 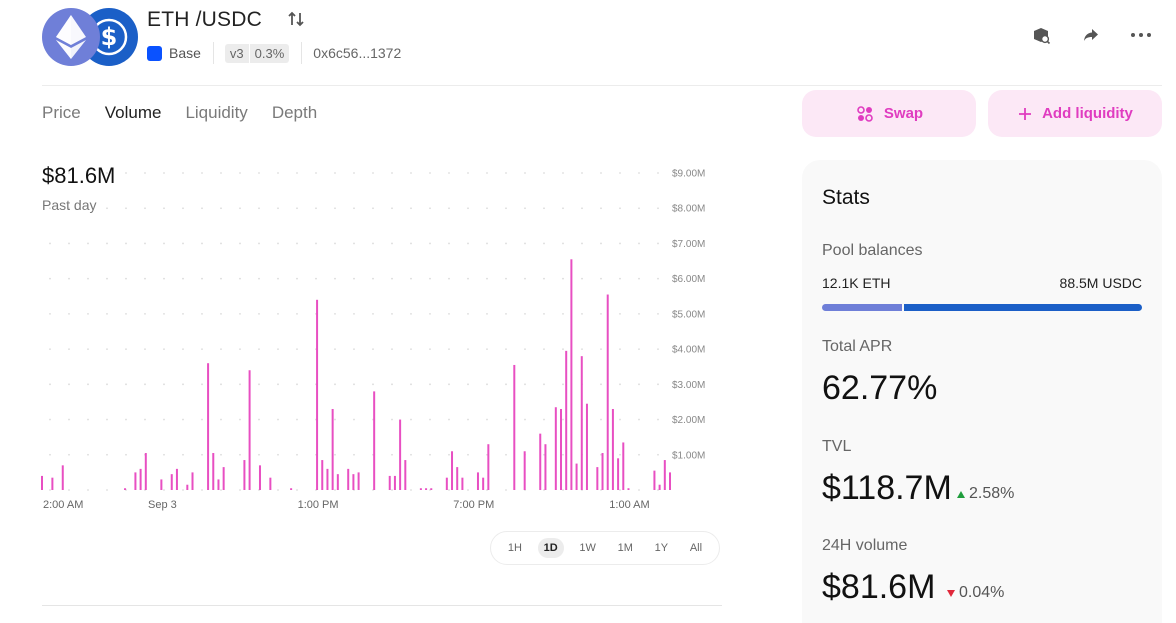 I want to click on tab-liquidity: Liquidity, so click(x=216, y=112).